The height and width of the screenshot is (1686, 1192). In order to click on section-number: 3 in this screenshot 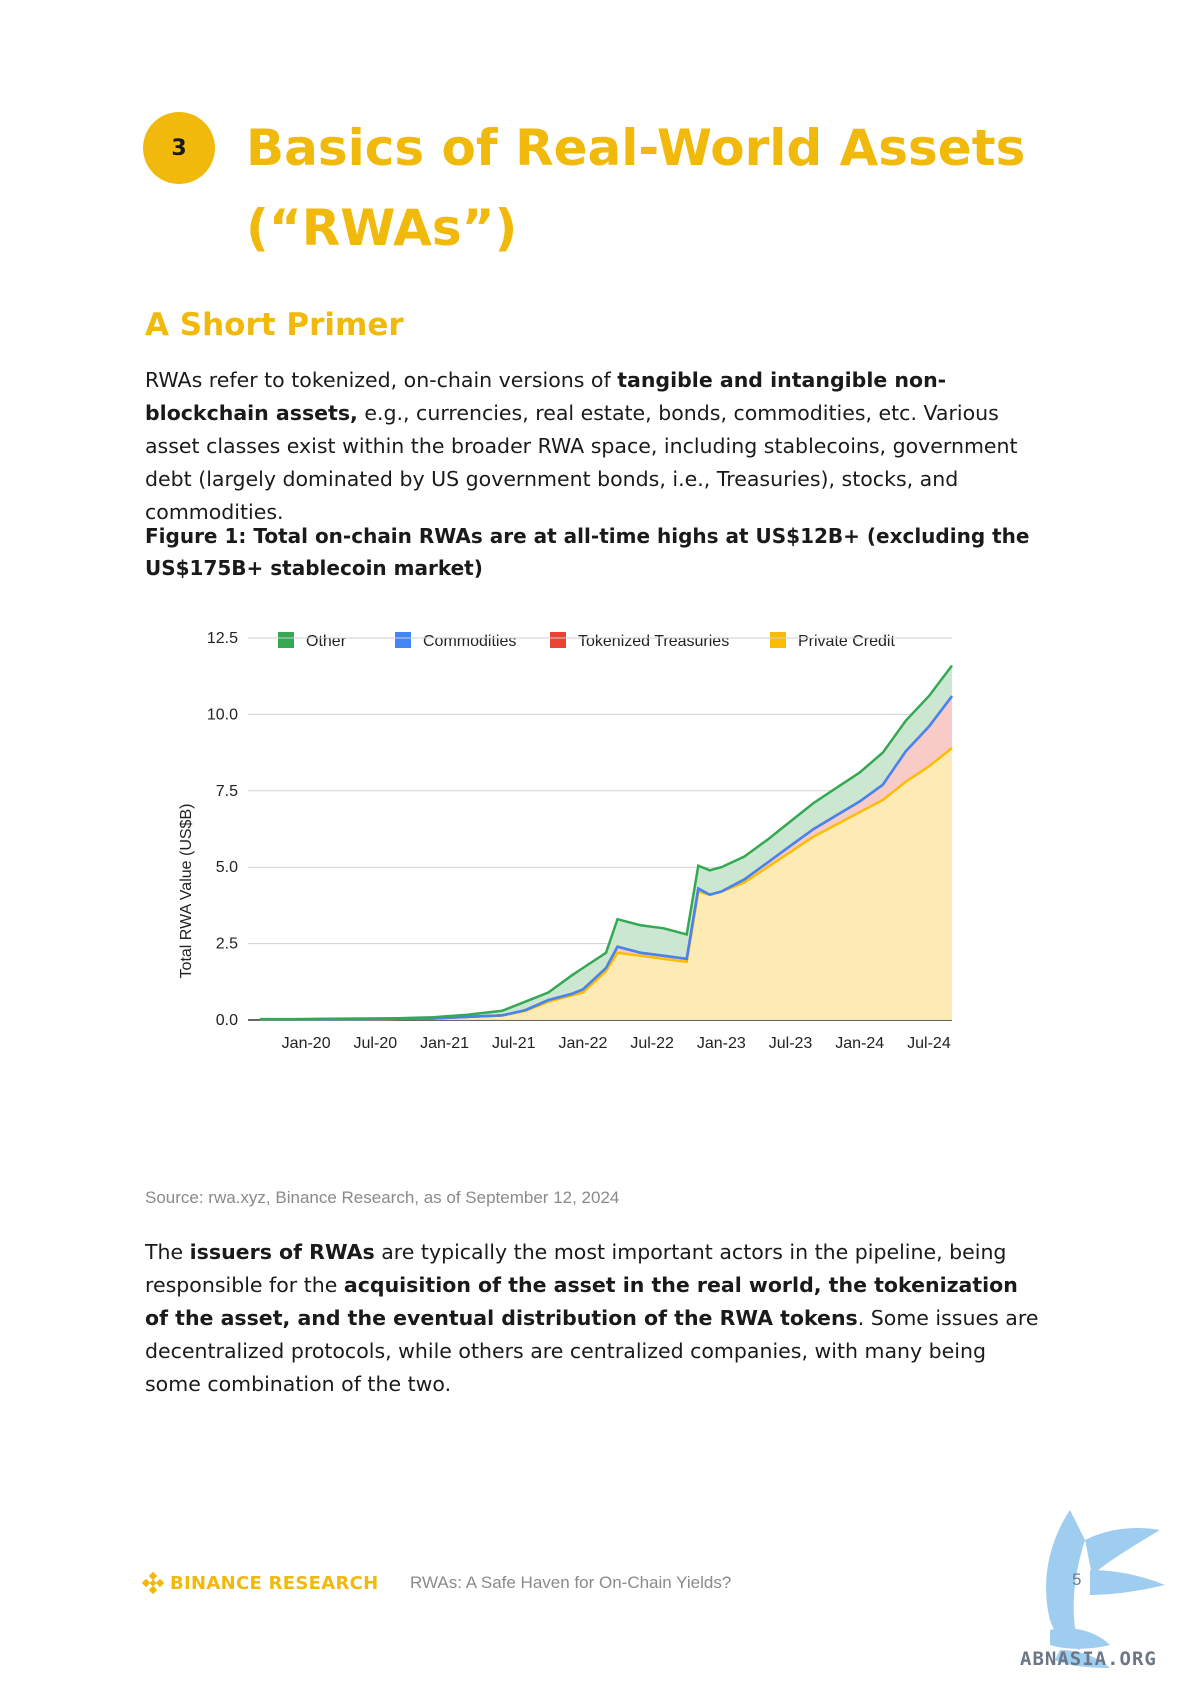, I will do `click(179, 148)`.